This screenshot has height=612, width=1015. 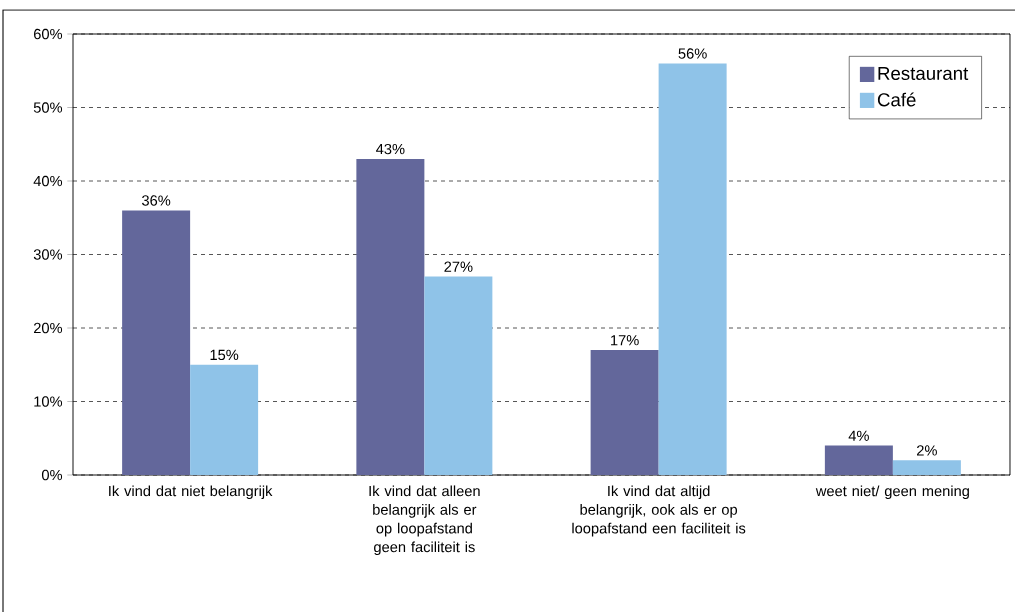 I want to click on y-tick-label: 60%, so click(x=48, y=34).